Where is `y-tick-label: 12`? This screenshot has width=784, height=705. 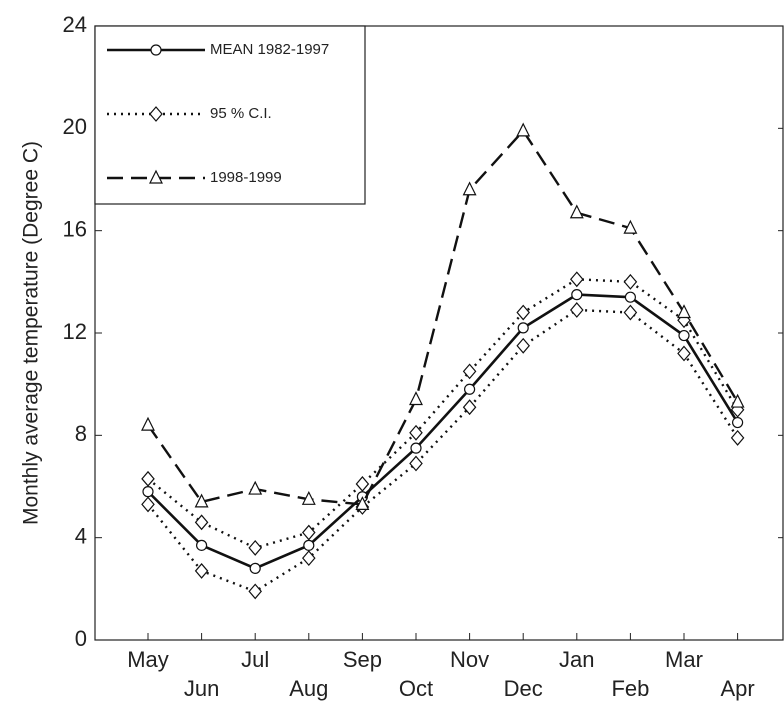 y-tick-label: 12 is located at coordinates (75, 331).